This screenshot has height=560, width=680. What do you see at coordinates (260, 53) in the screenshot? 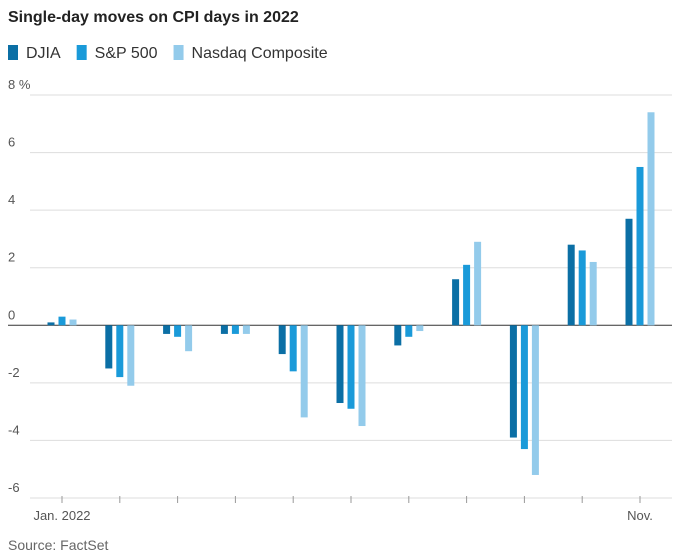
I see `legend-label: Nasdaq Composite` at bounding box center [260, 53].